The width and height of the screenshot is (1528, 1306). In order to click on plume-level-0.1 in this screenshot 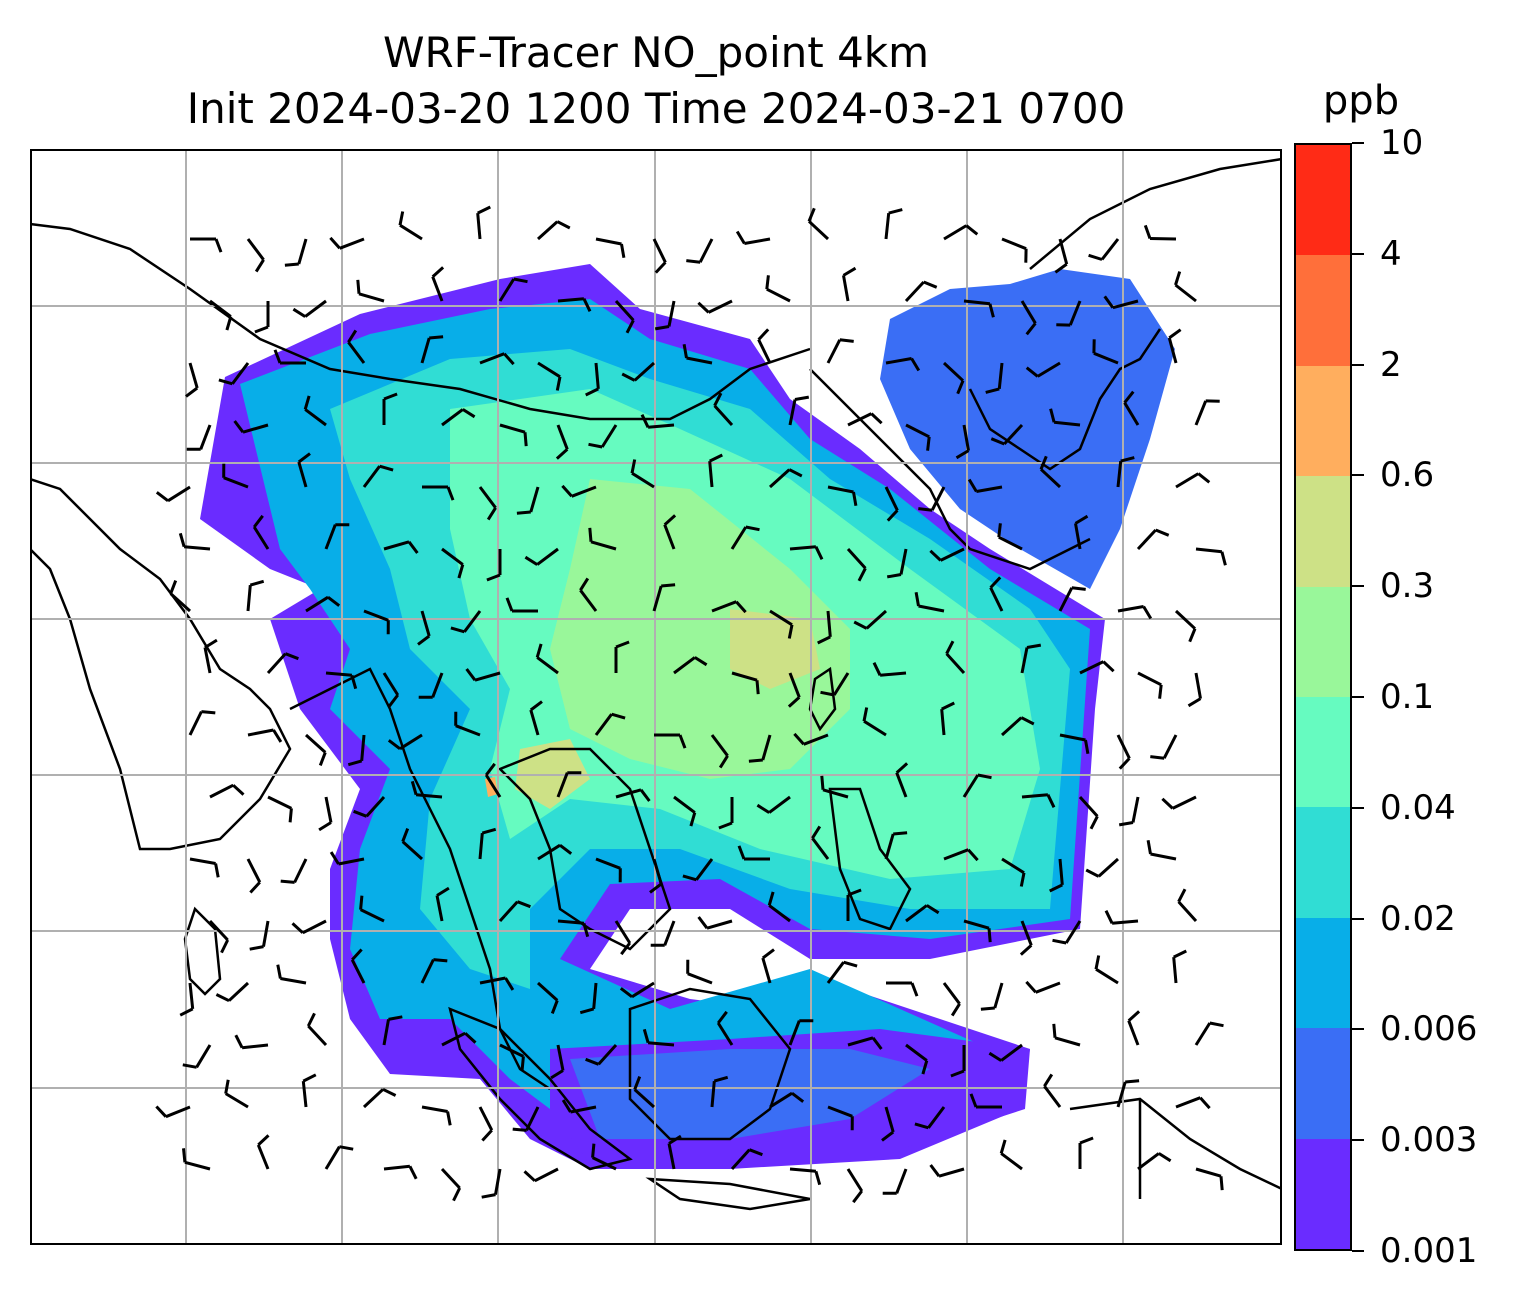, I will do `click(700, 629)`.